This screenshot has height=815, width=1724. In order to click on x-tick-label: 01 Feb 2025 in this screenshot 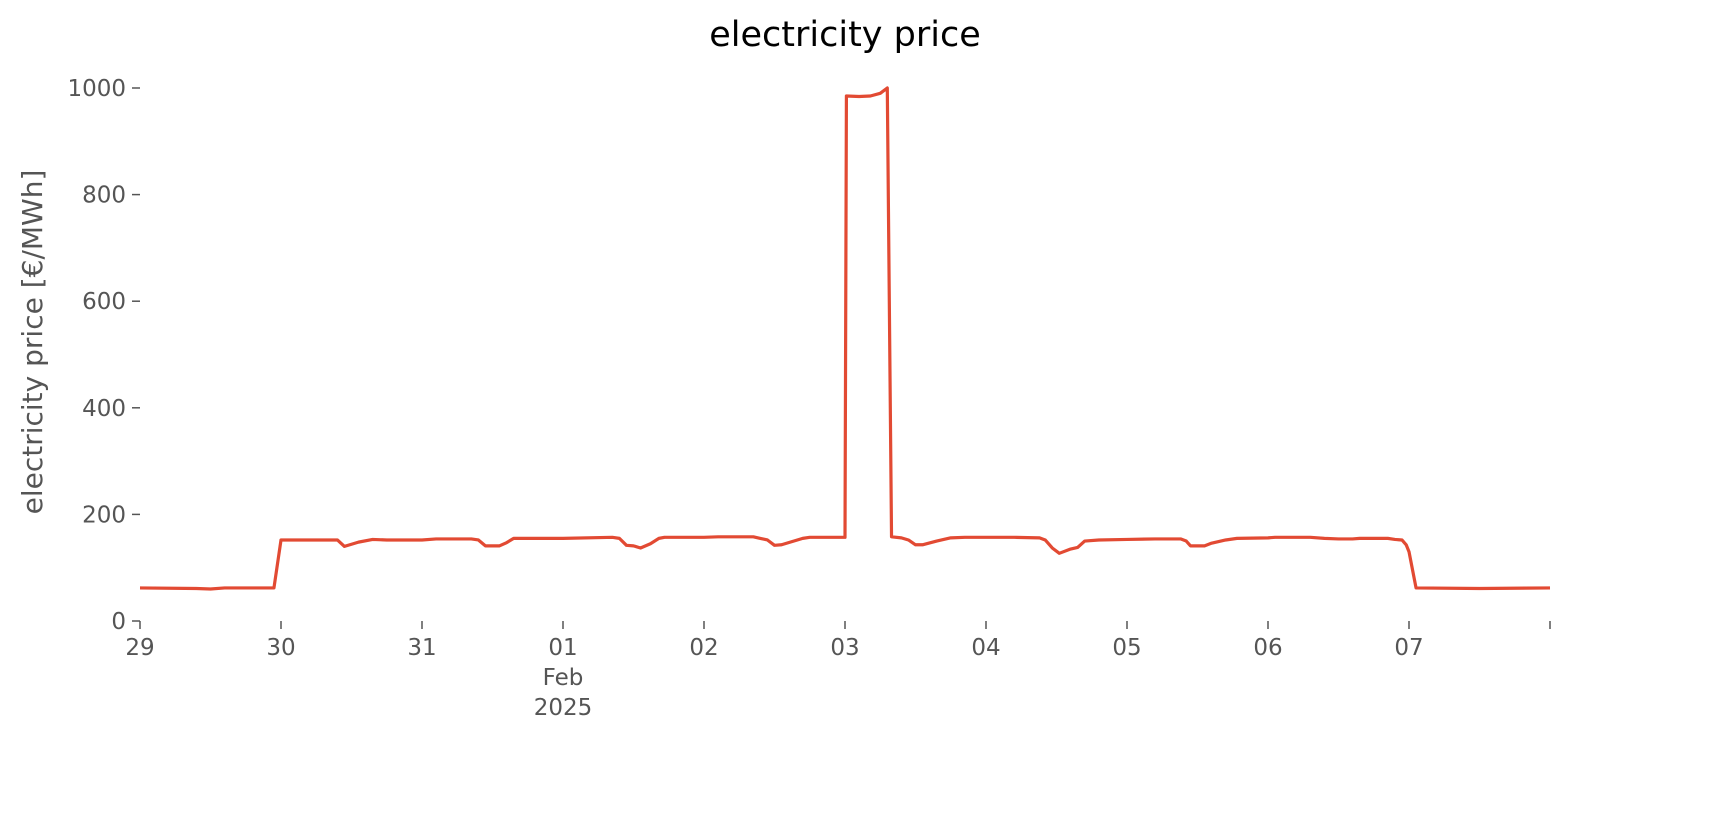, I will do `click(563, 678)`.